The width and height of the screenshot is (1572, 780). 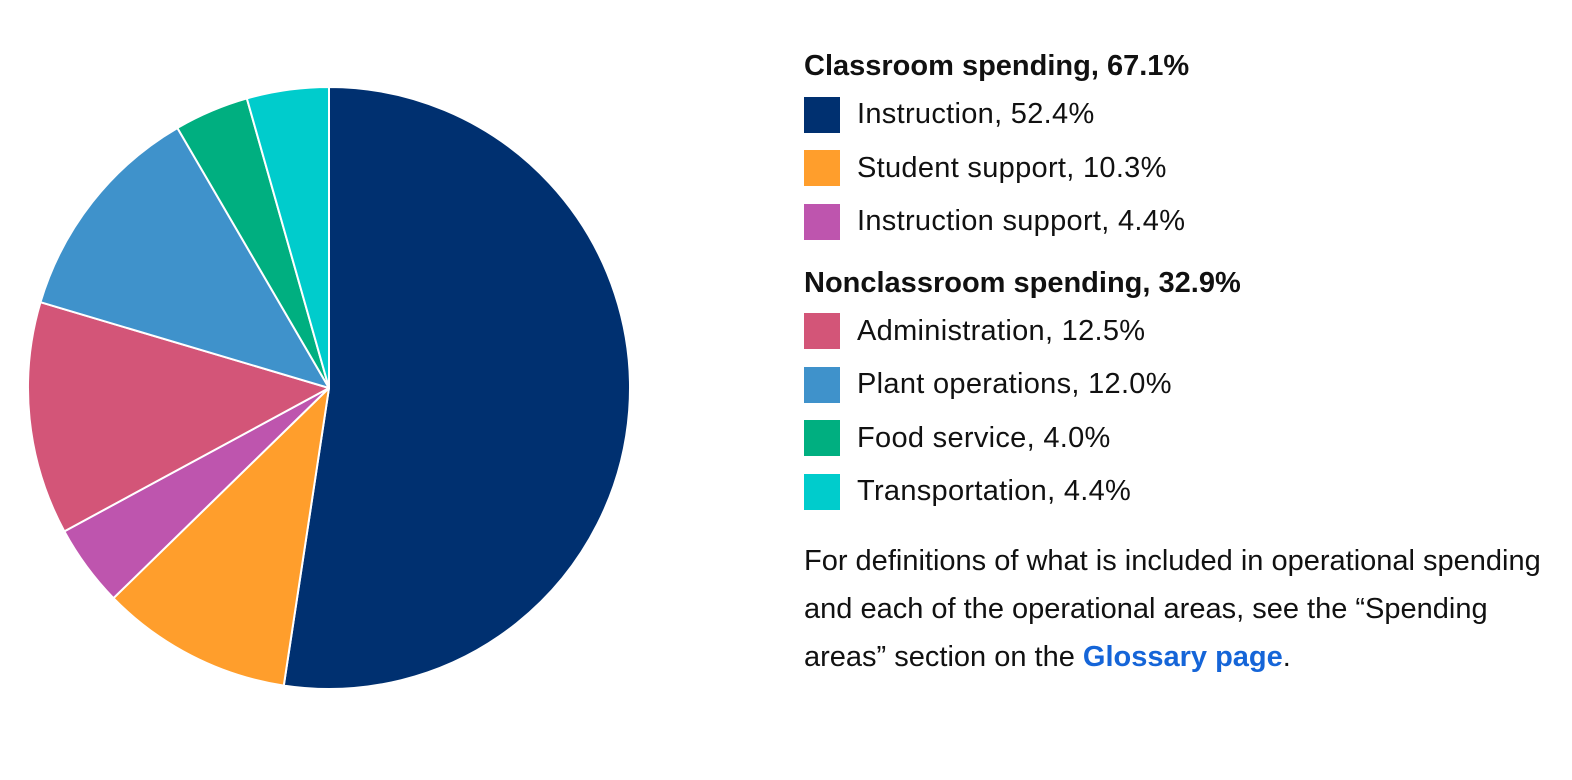 I want to click on legend-item-label: Administration, 12.5%, so click(x=1001, y=330).